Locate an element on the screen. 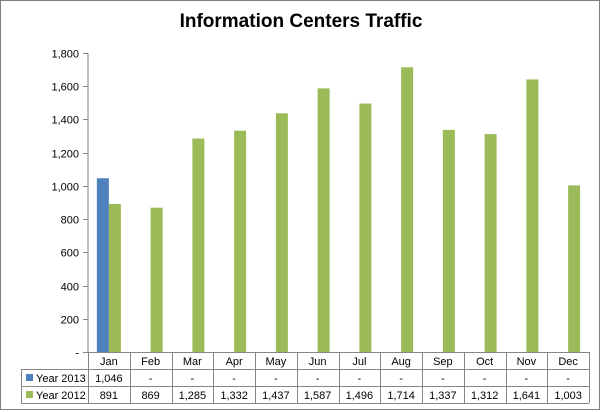 This screenshot has width=602, height=412. x-tick-label: Oct is located at coordinates (484, 362).